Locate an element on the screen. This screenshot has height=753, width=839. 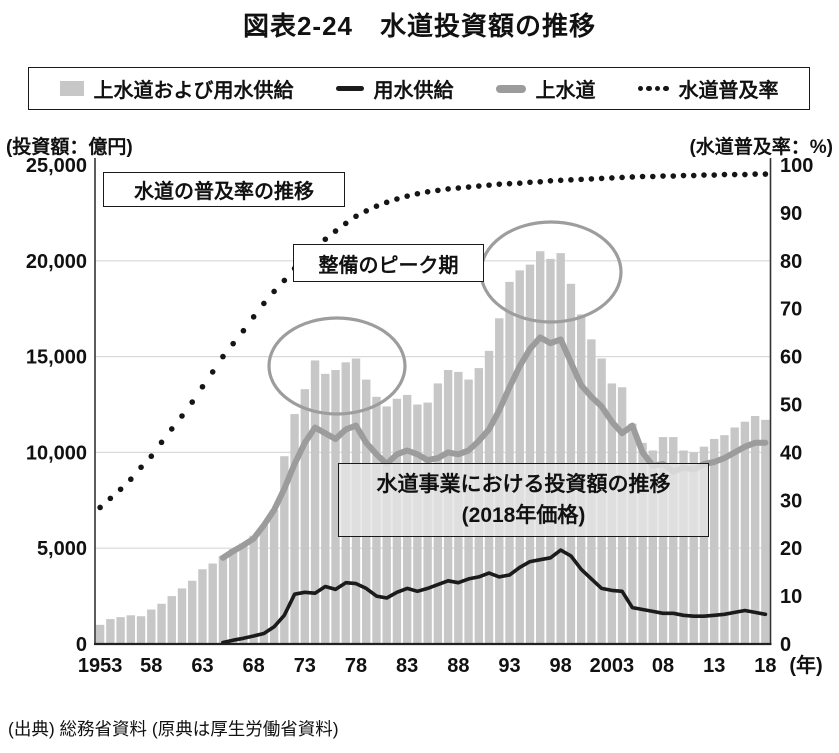
annotation-peak-period: 整備のピーク期 is located at coordinates (388, 263).